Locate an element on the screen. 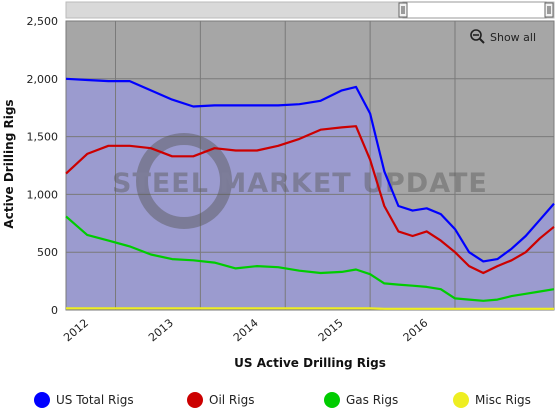 This screenshot has width=560, height=409. legend-item-oil-rigs: Oil Rigs is located at coordinates (220, 400).